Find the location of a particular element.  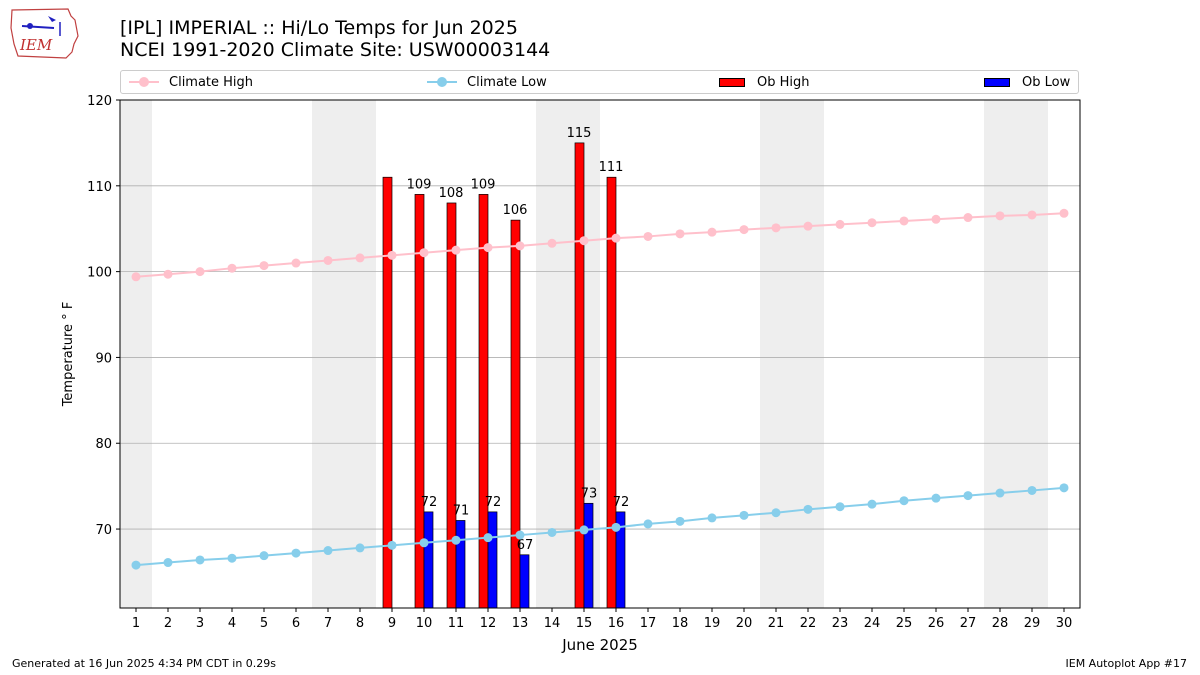

x-tick-label: 1 is located at coordinates (136, 623).